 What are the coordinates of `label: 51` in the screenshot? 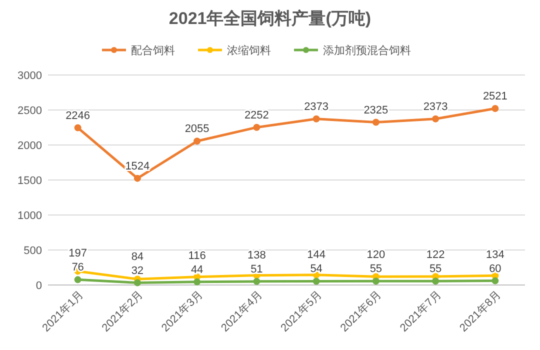 It's located at (256, 269).